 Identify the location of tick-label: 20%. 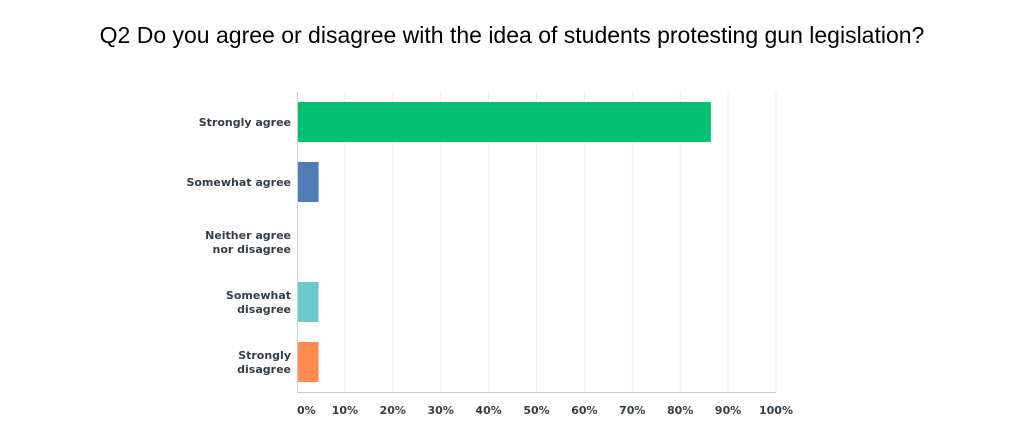
(393, 410).